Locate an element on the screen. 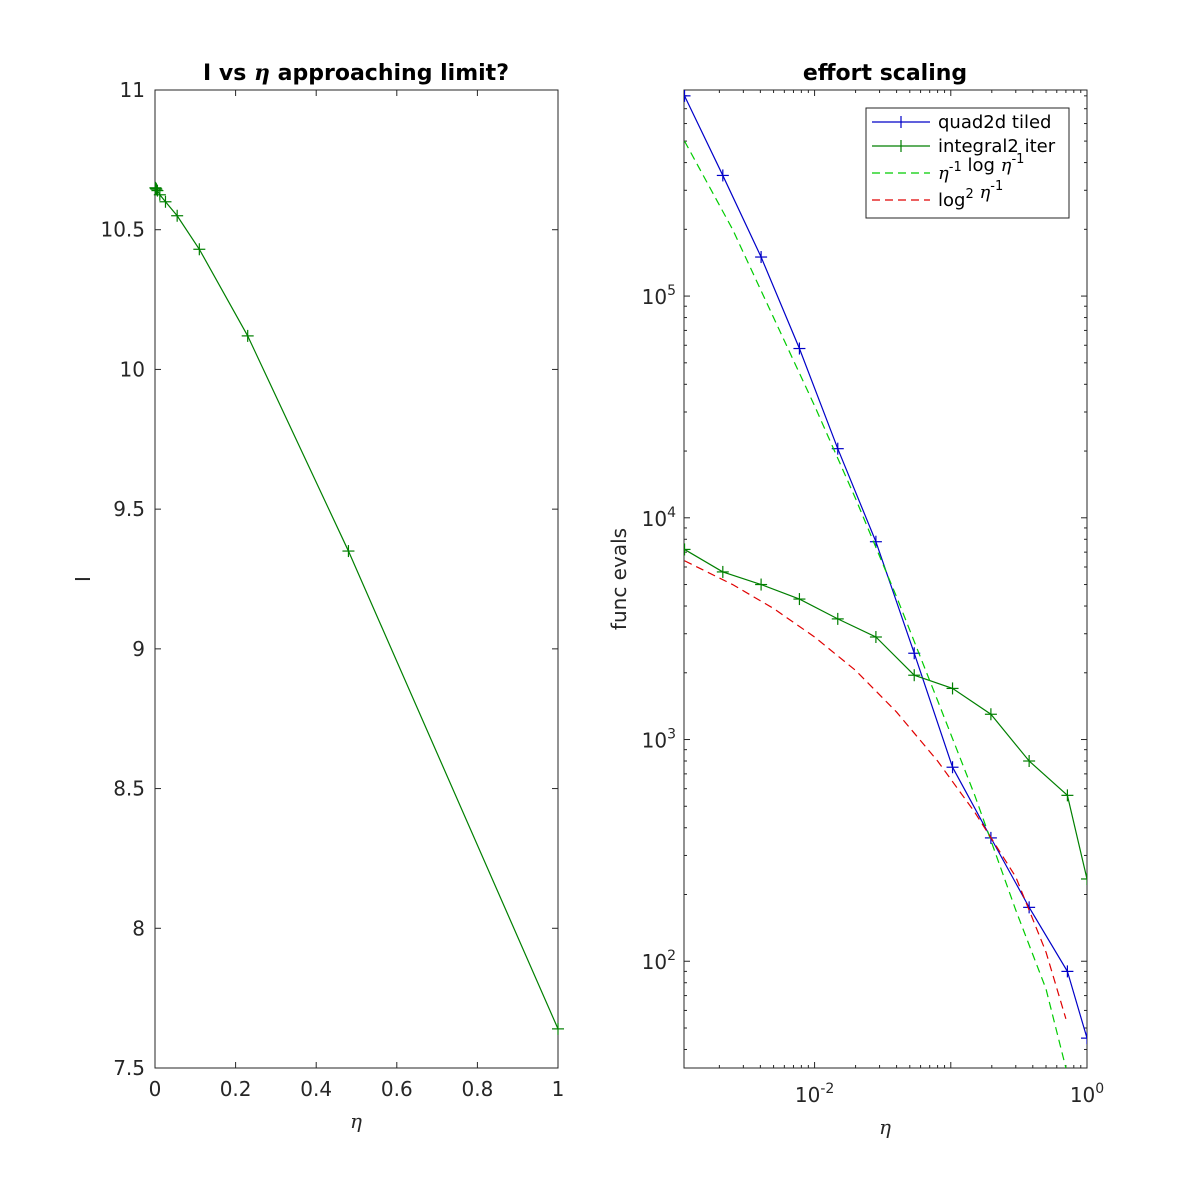 This screenshot has height=1200, width=1200. legend-item: log2 η-1 is located at coordinates (937, 195).